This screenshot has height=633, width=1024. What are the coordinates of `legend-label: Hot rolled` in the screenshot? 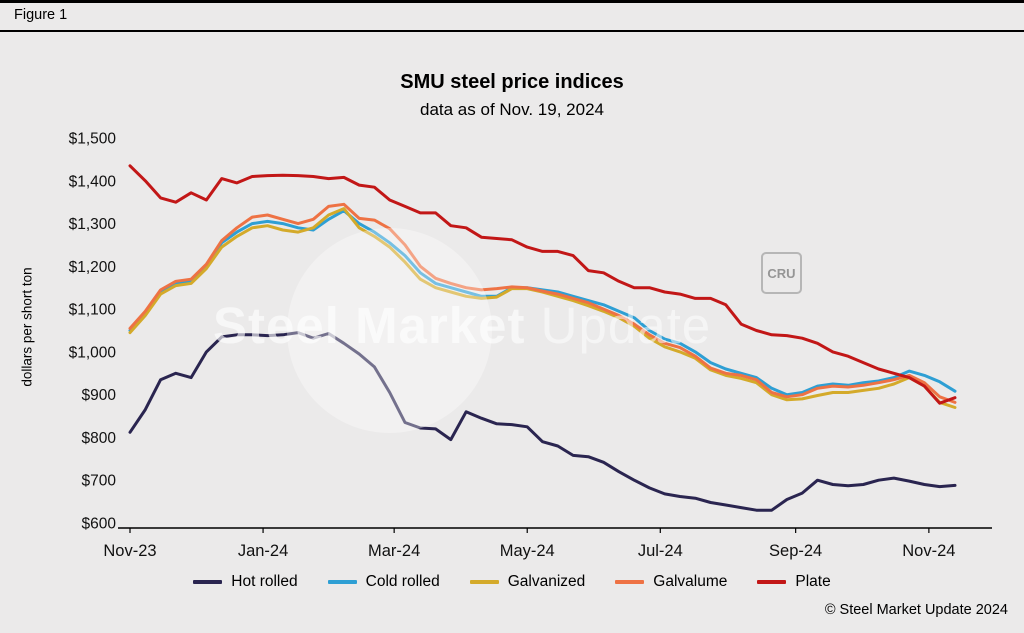 It's located at (264, 581).